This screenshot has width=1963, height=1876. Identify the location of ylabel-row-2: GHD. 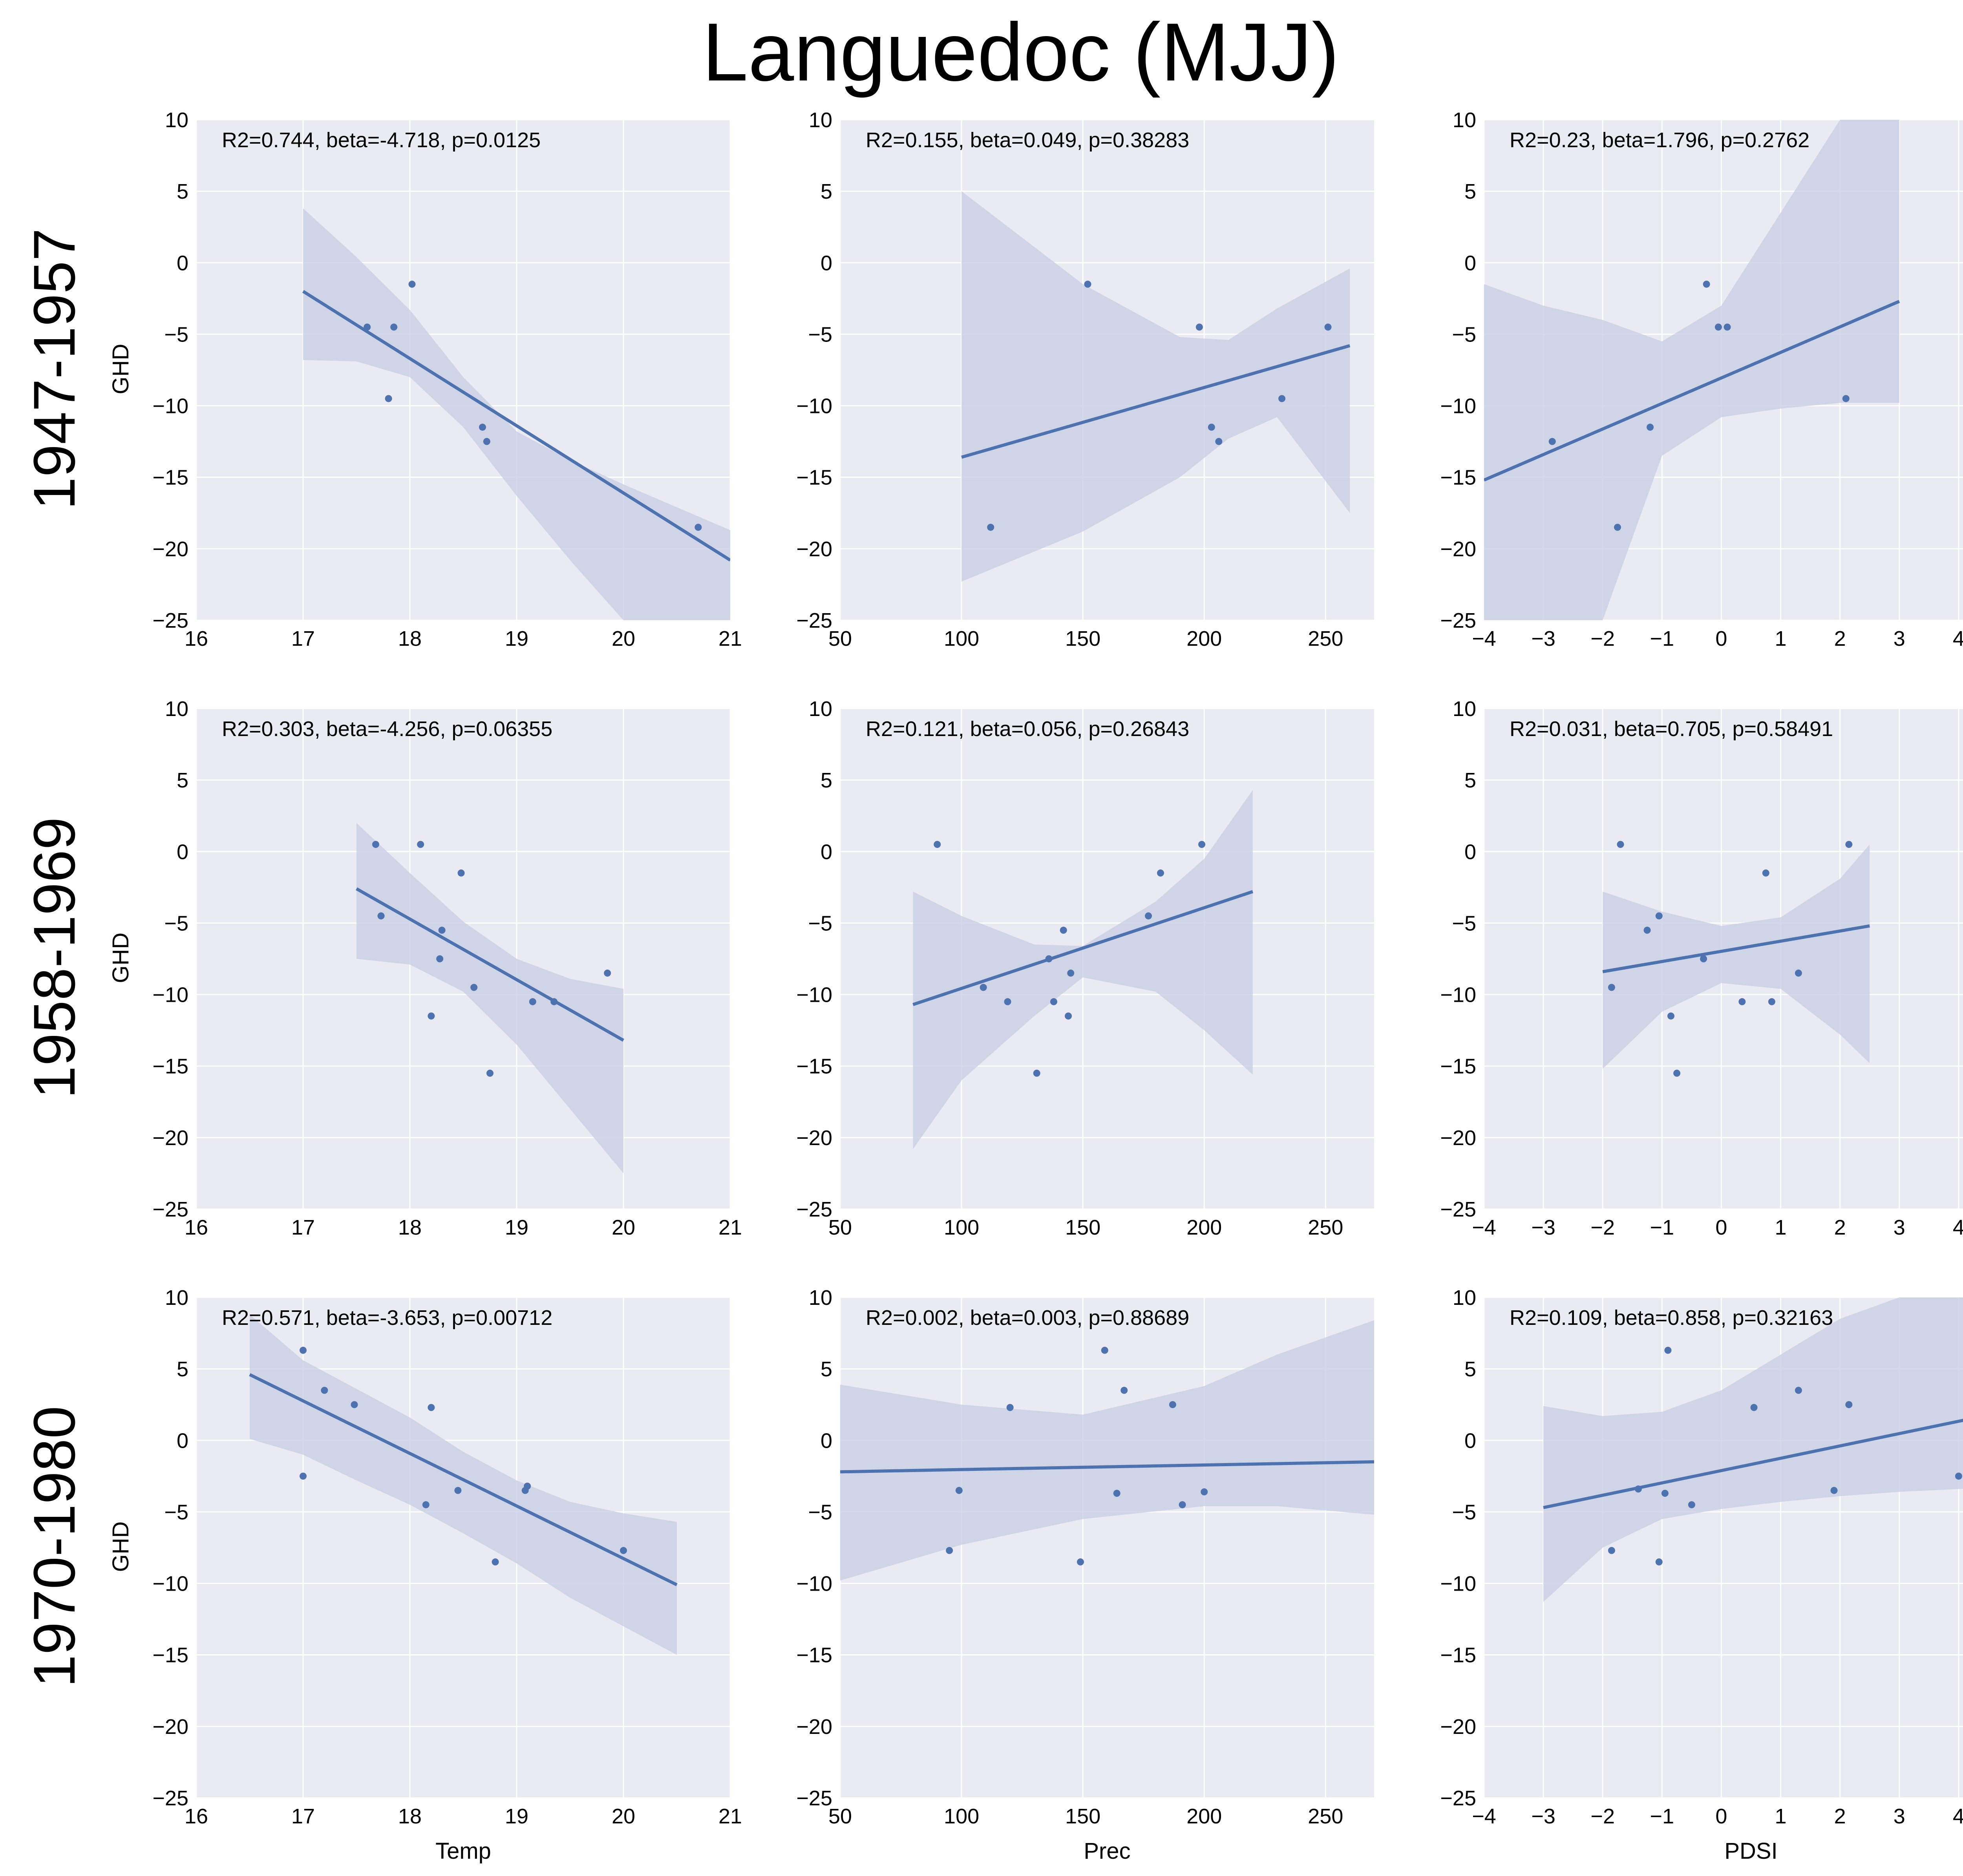
(120, 958).